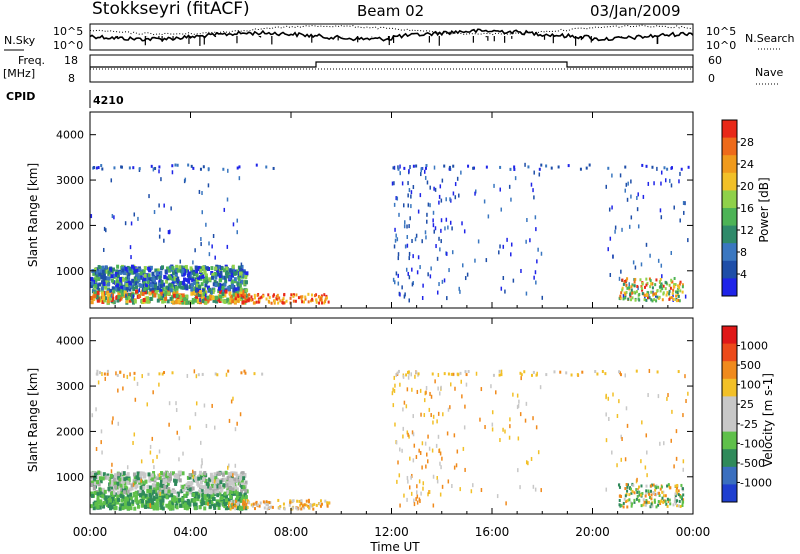 The height and width of the screenshot is (554, 800). Describe the element at coordinates (20, 96) in the screenshot. I see `cpid-label: CPID` at that location.